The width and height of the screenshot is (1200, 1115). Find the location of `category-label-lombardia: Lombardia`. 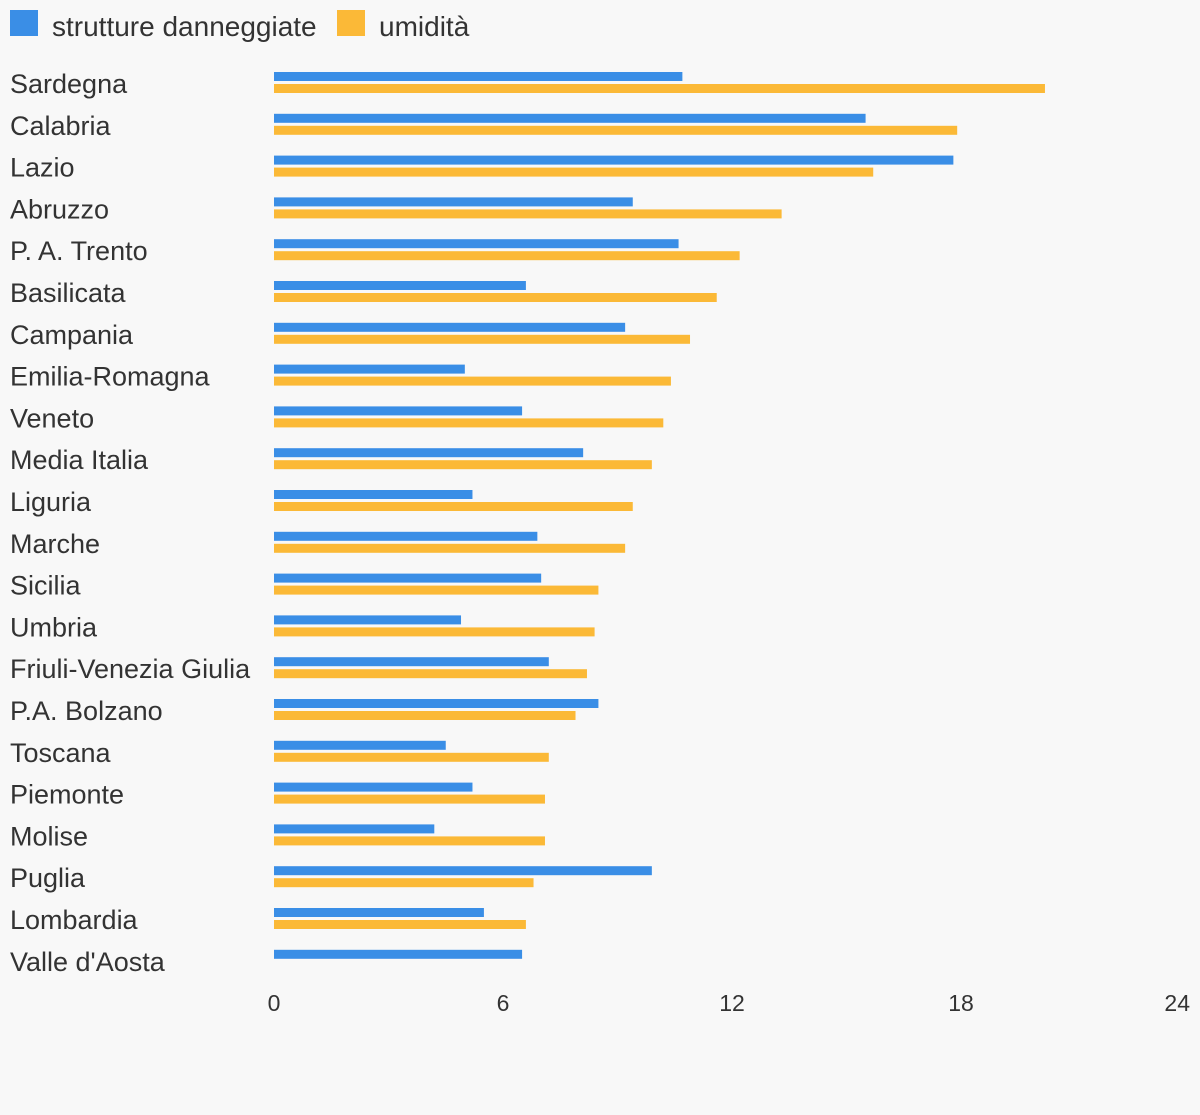

category-label-lombardia: Lombardia is located at coordinates (74, 920).